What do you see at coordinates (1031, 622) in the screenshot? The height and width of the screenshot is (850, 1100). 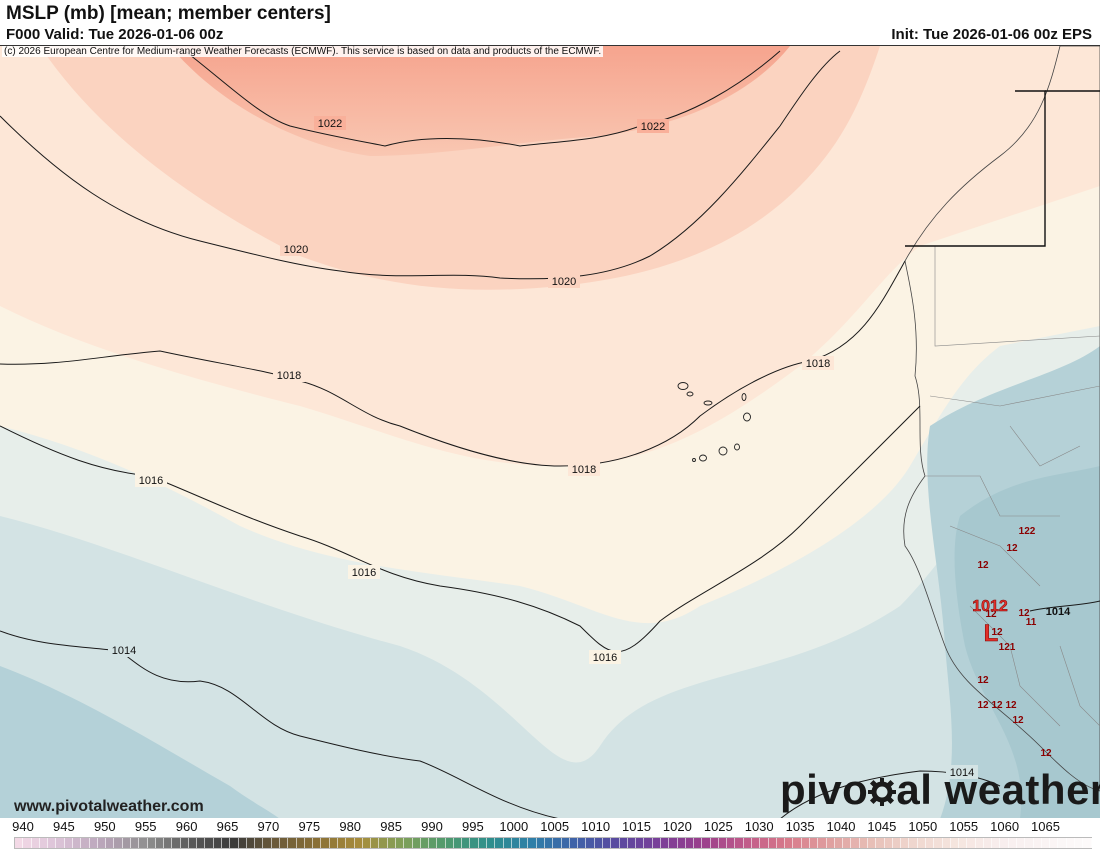 I see `member-label: 11` at bounding box center [1031, 622].